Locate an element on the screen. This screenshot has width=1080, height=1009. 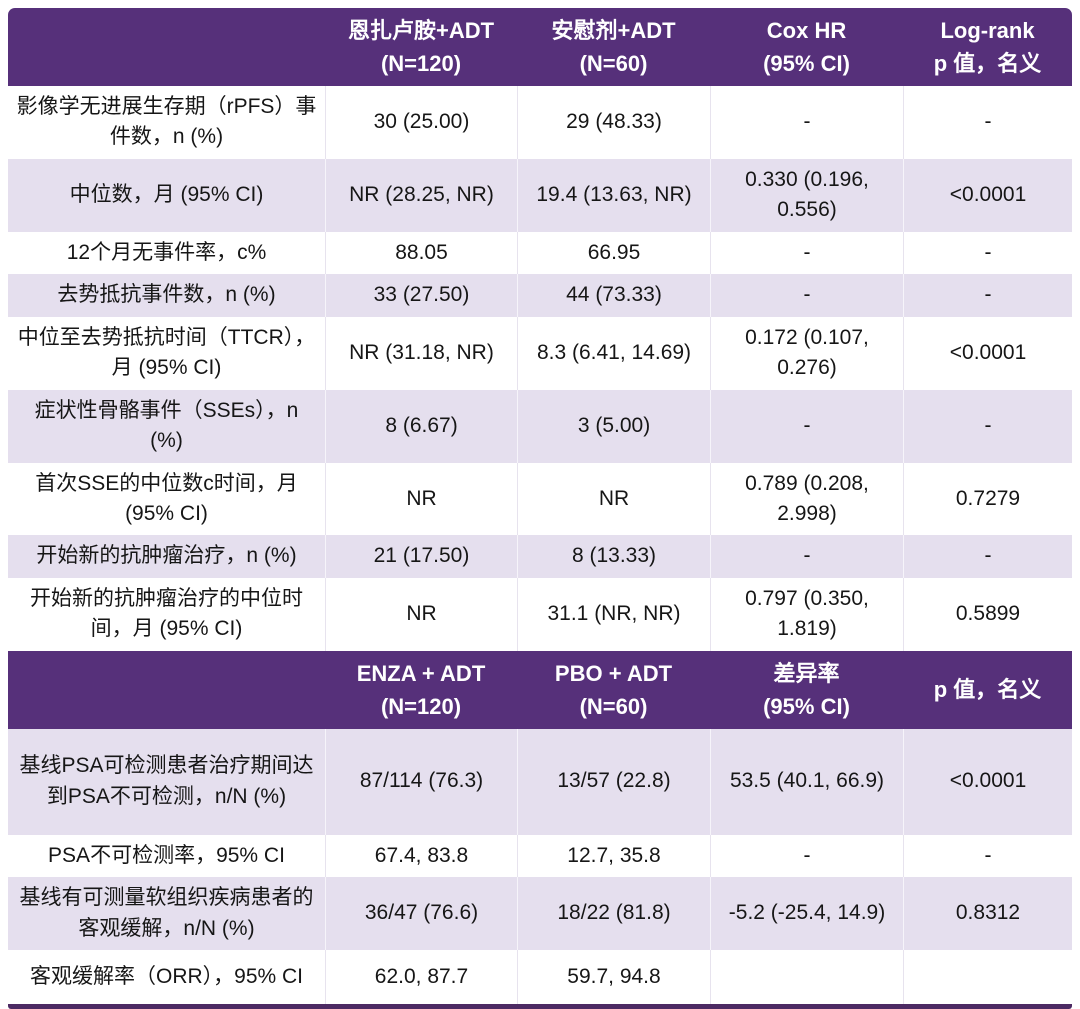
cell: 0.5899 is located at coordinates (987, 614).